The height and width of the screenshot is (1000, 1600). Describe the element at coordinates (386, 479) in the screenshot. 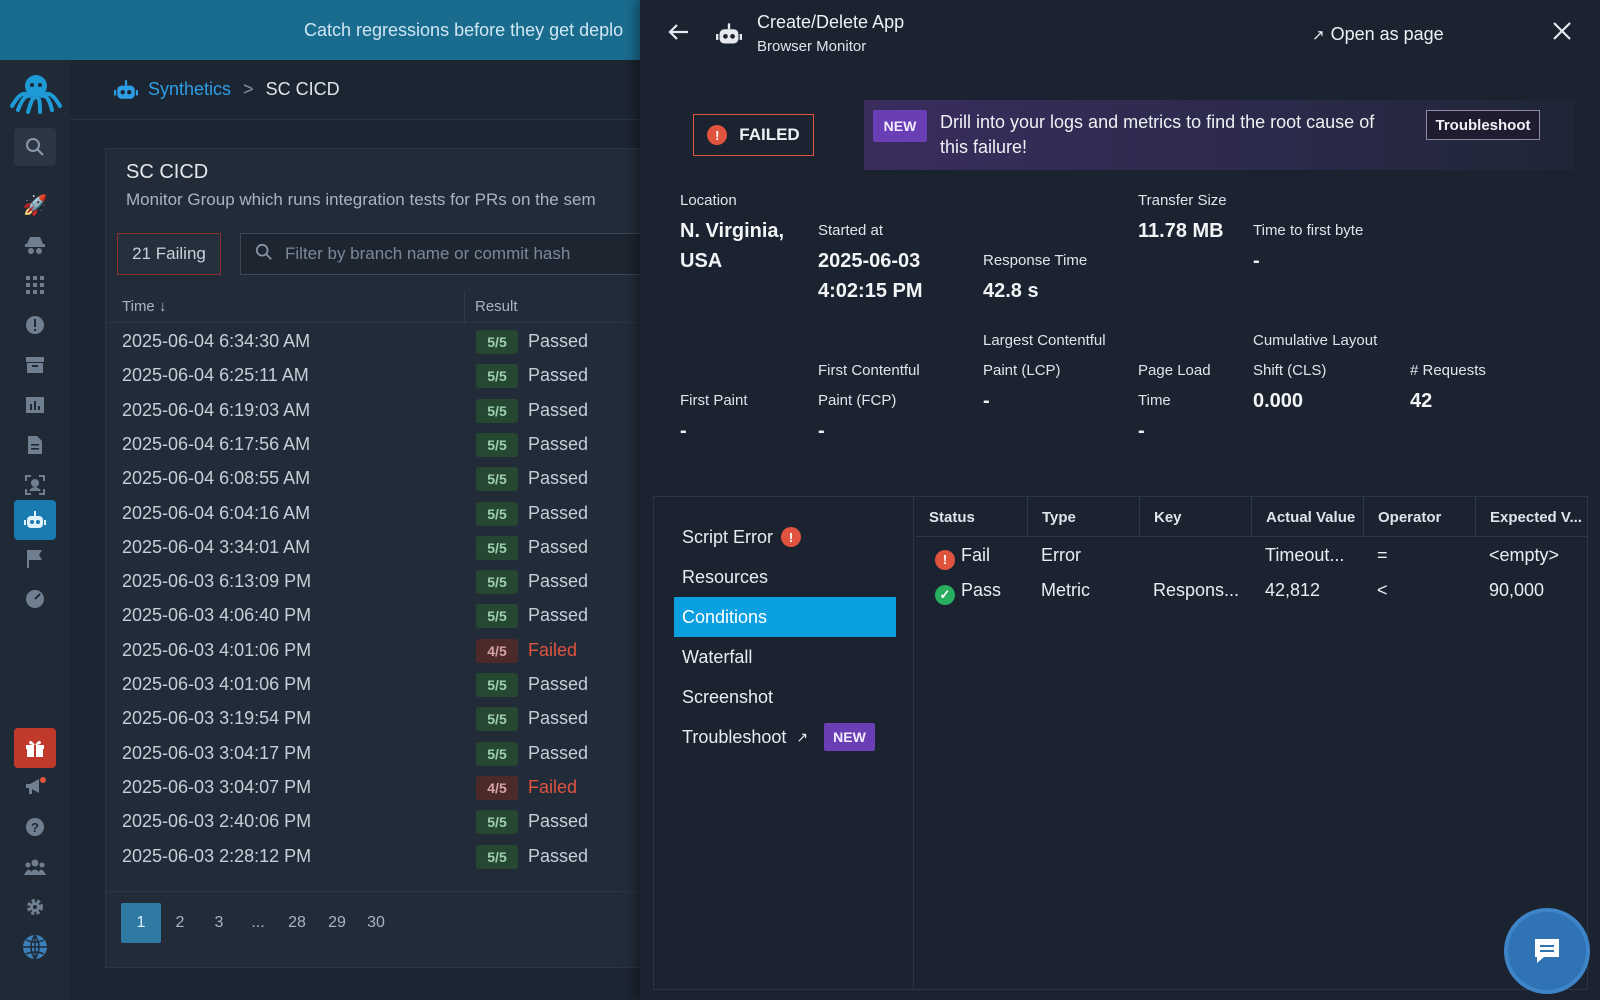

I see `table-row: 2025-06-04 6:08:55 AM 5/5 Passed` at that location.